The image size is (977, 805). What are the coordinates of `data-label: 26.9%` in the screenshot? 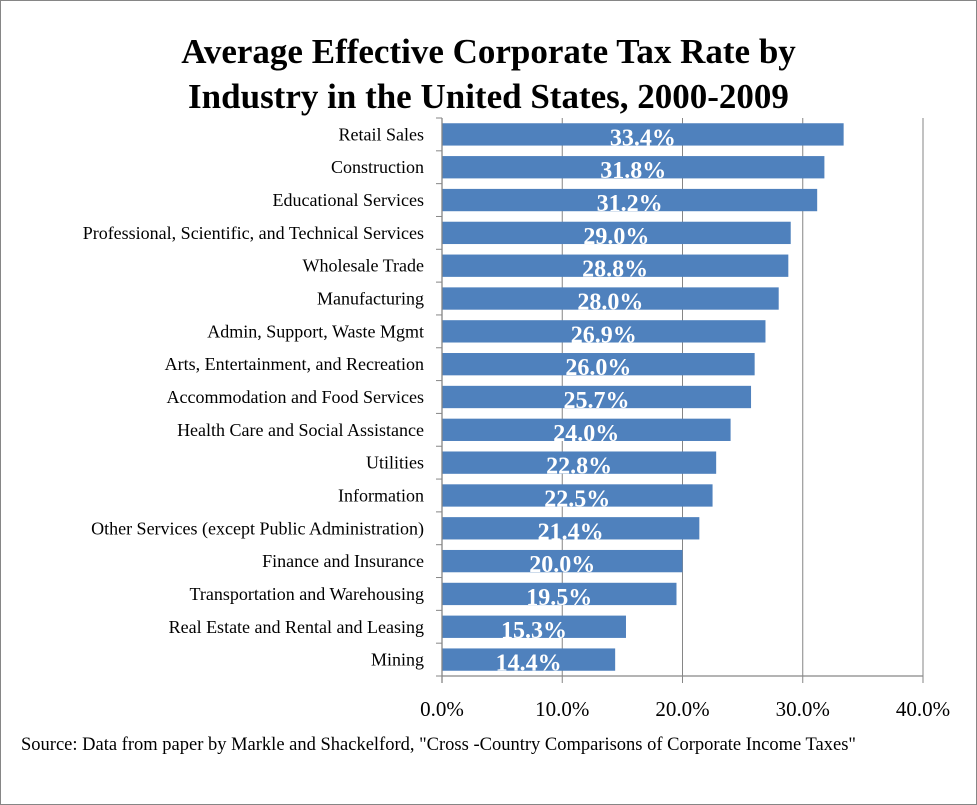 It's located at (604, 335).